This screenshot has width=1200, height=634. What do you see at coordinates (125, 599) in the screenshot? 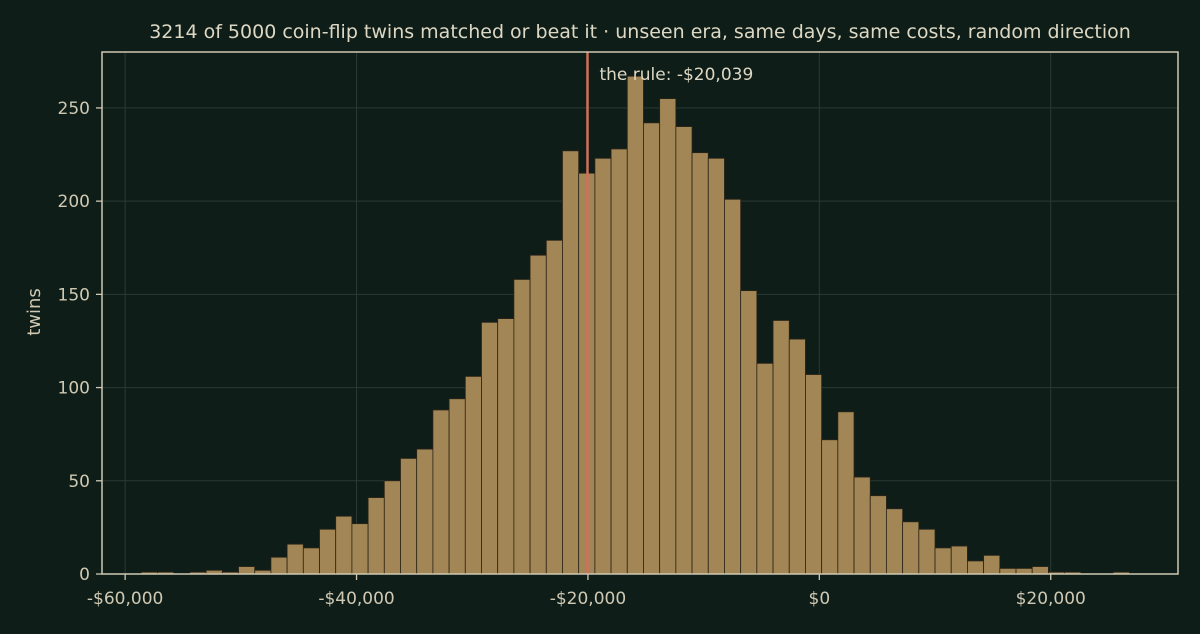
I see `x-tick-label: -$60,000` at bounding box center [125, 599].